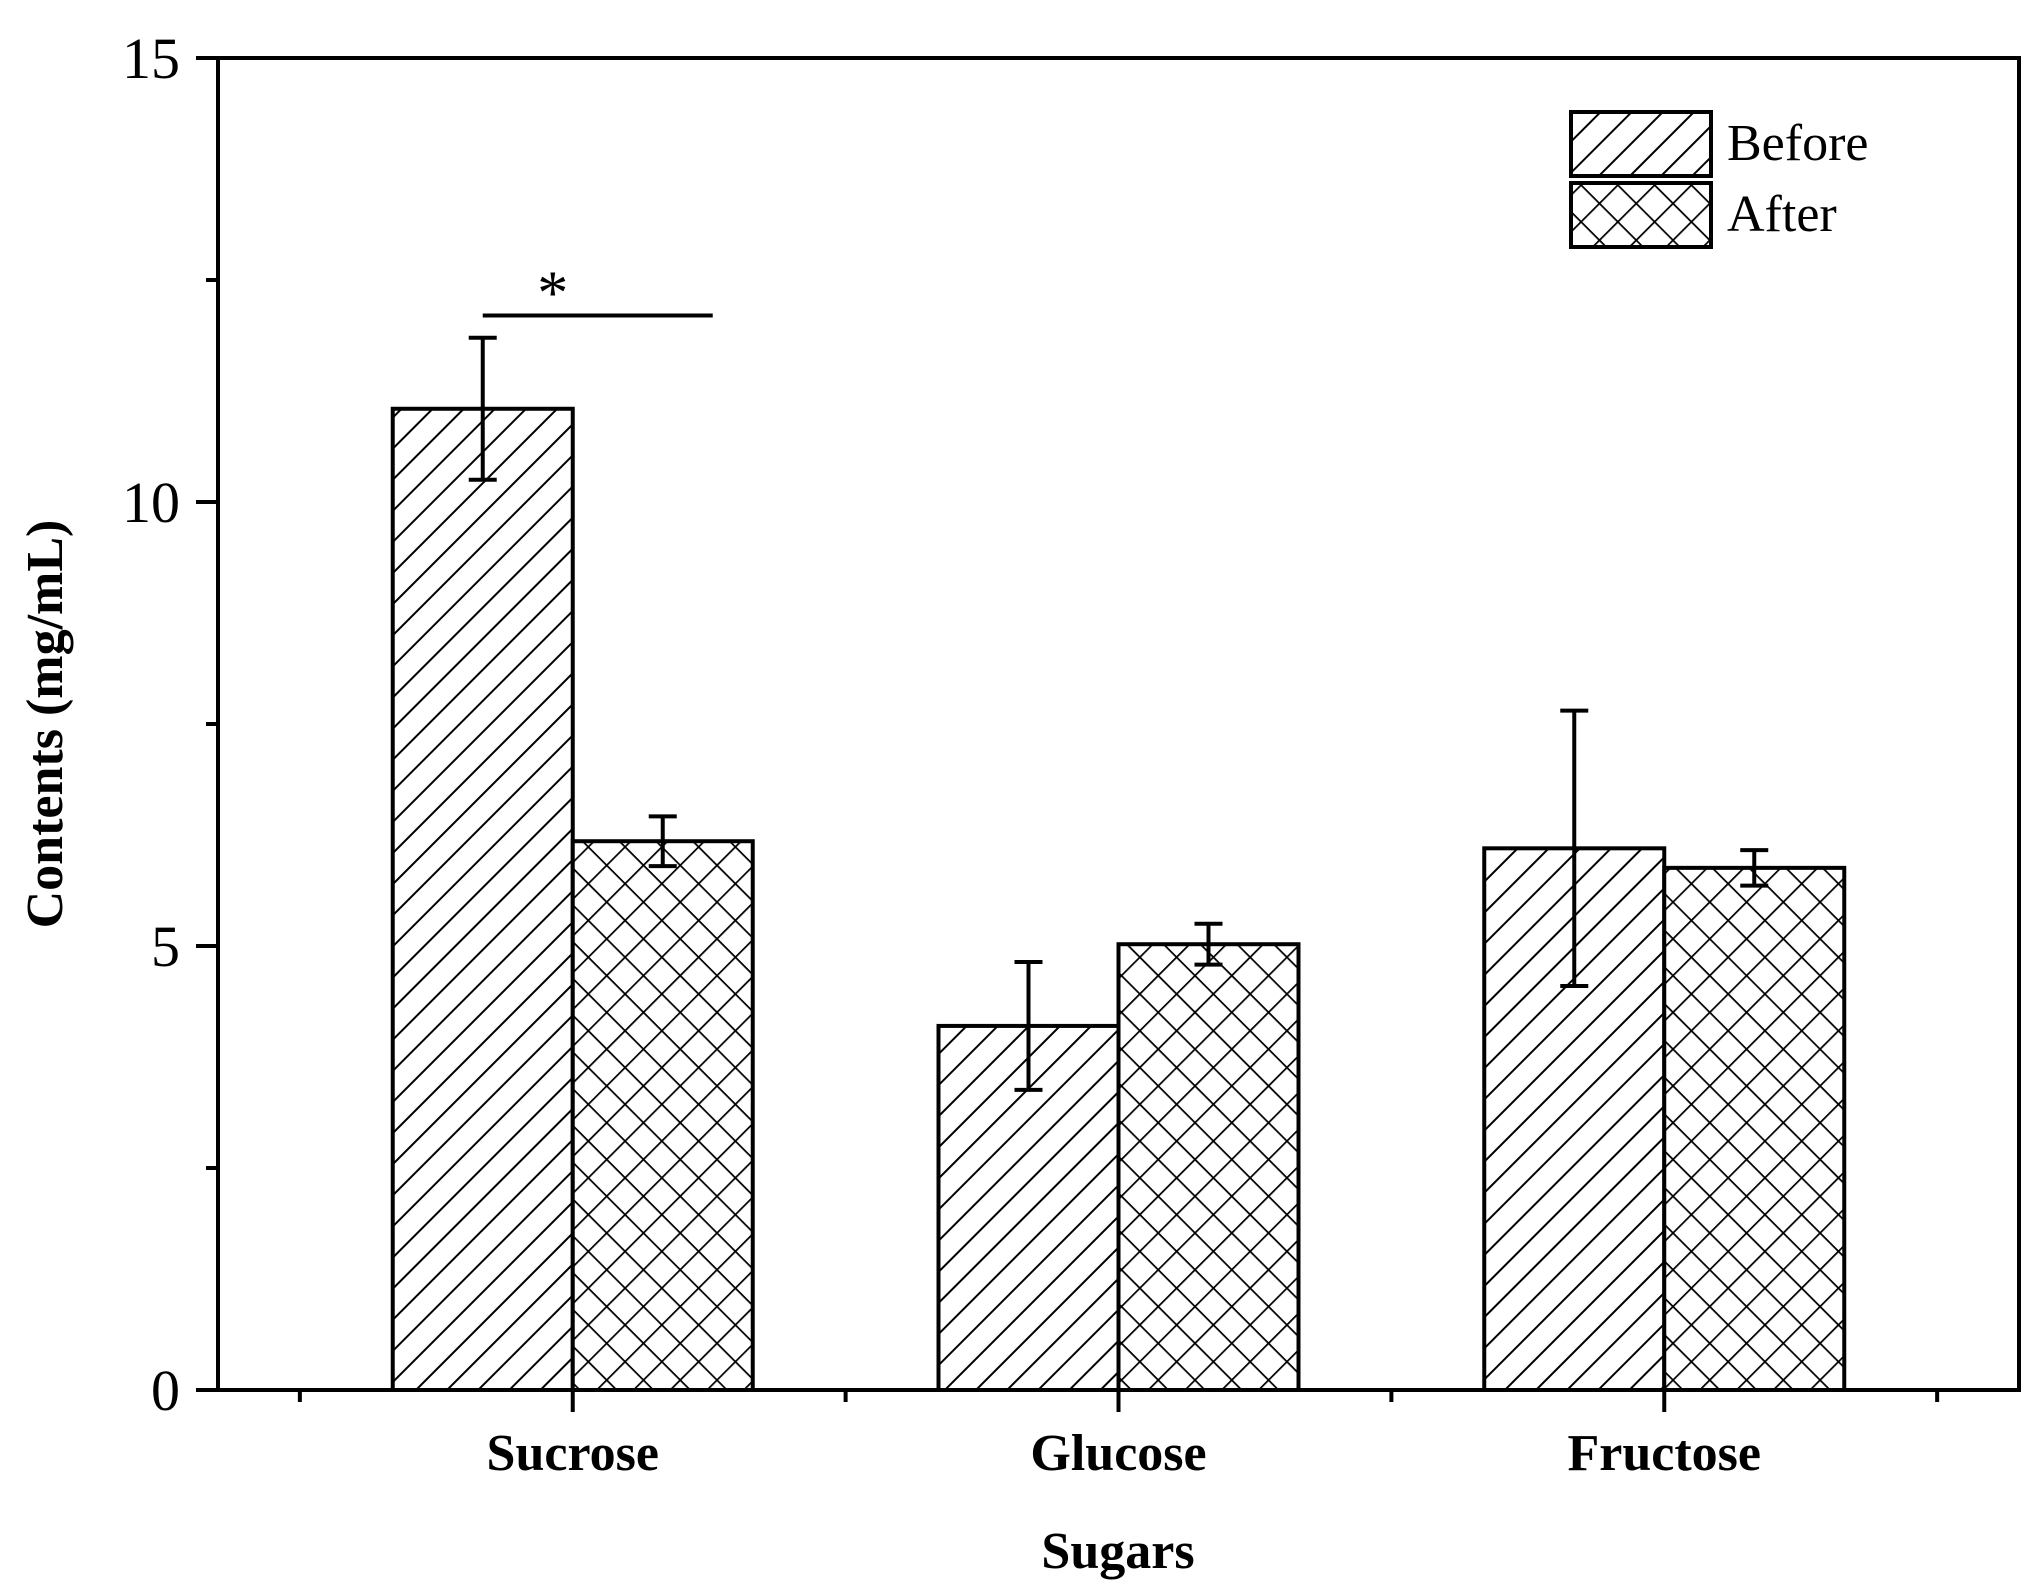  Describe the element at coordinates (1118, 1453) in the screenshot. I see `x-tick-label-1: Glucose` at that location.